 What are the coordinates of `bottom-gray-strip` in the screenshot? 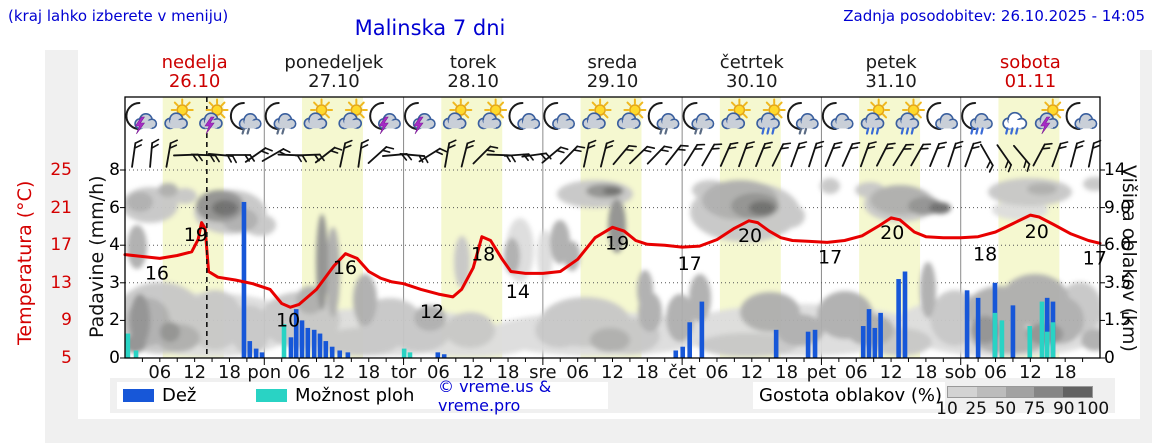 It's located at (598, 431).